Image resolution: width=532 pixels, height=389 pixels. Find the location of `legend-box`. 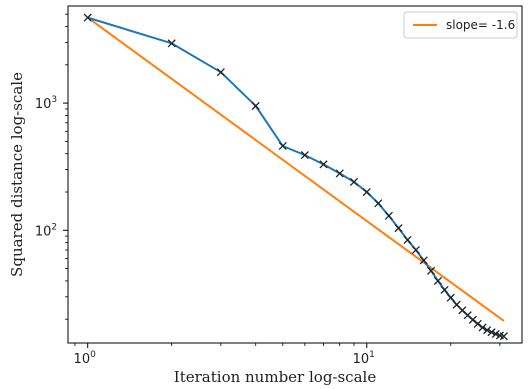

legend-box is located at coordinates (460, 25).